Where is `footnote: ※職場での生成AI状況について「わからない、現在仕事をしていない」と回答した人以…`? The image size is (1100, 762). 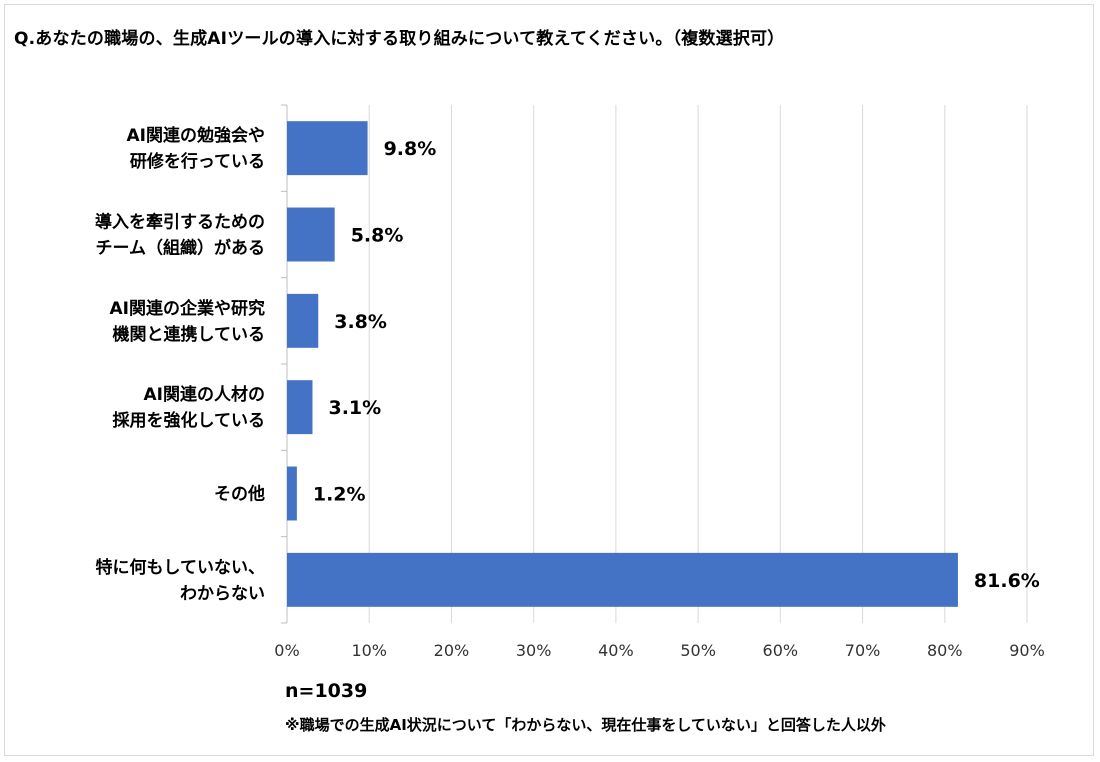
footnote: ※職場での生成AI状況について「わからない、現在仕事をしていない」と回答した人以… is located at coordinates (585, 725).